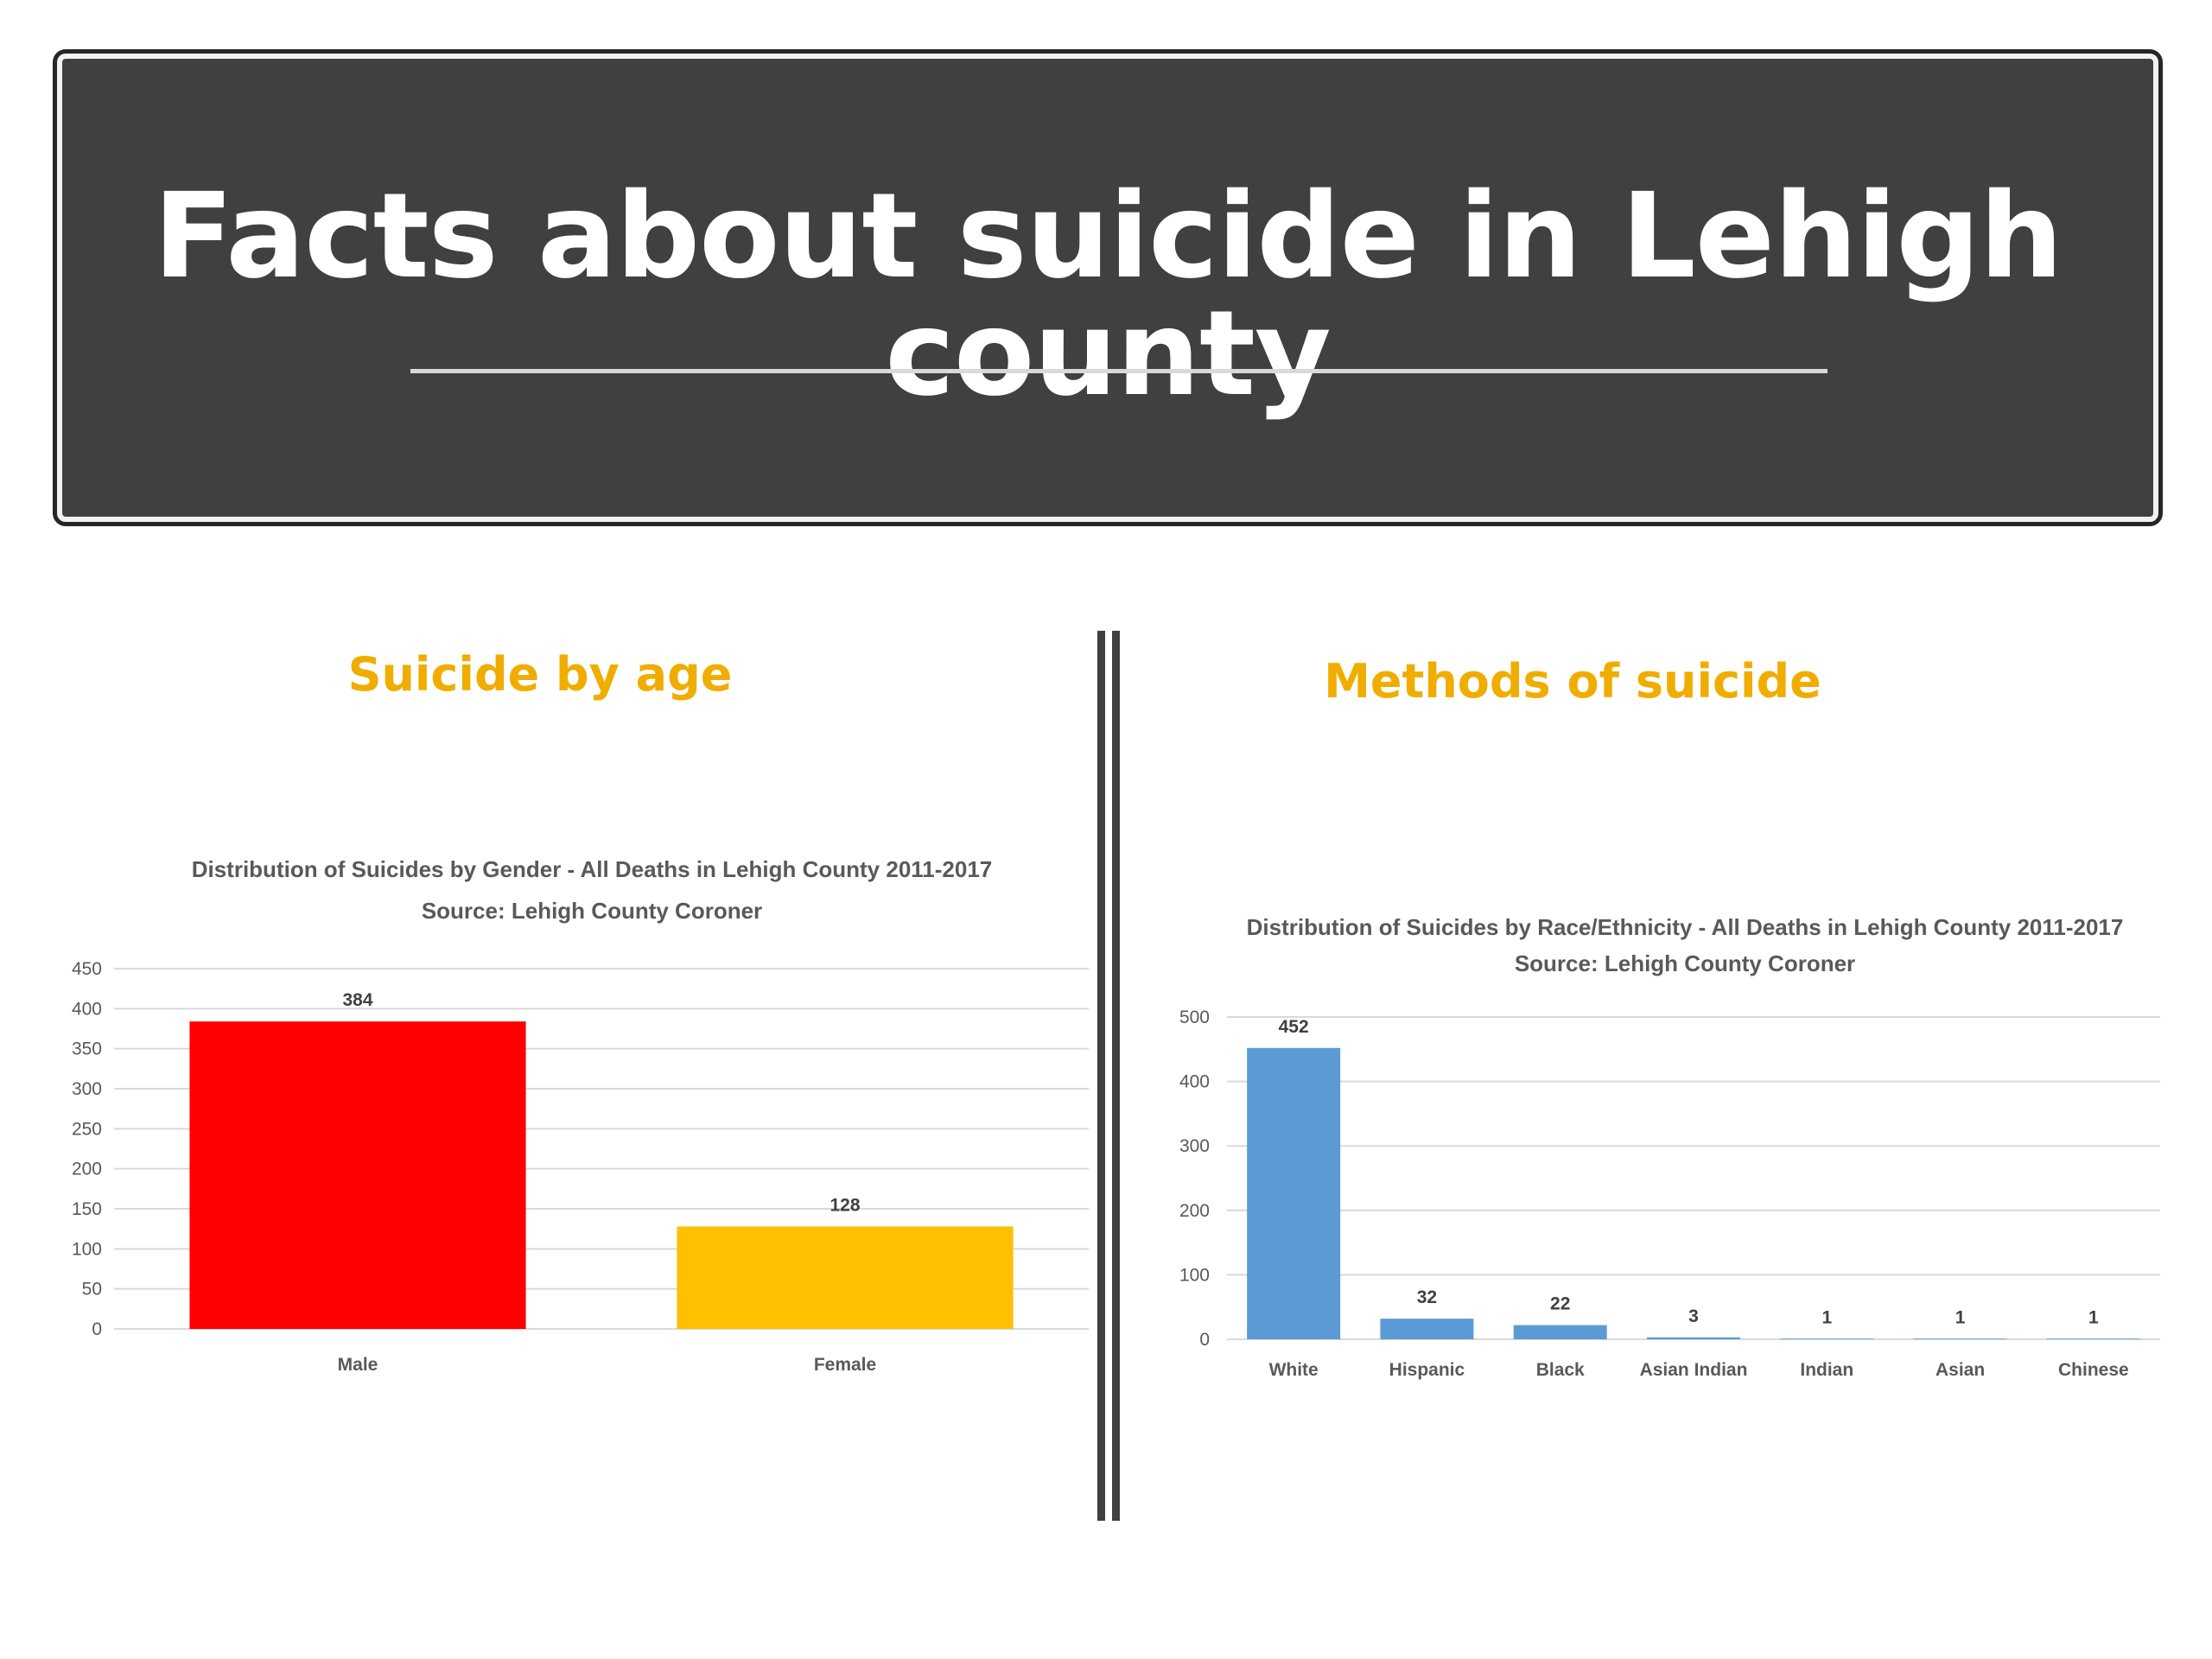 The height and width of the screenshot is (1659, 2212). Describe the element at coordinates (540, 674) in the screenshot. I see `left-column-heading: Suicide by age` at that location.